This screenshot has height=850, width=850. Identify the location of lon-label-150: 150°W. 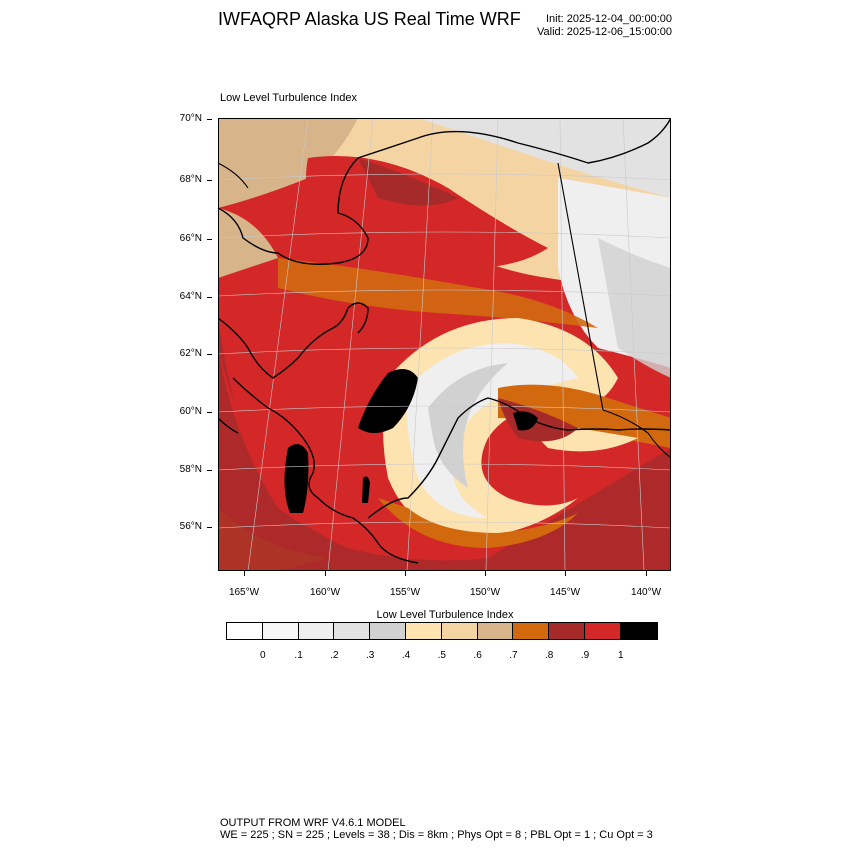
(485, 592).